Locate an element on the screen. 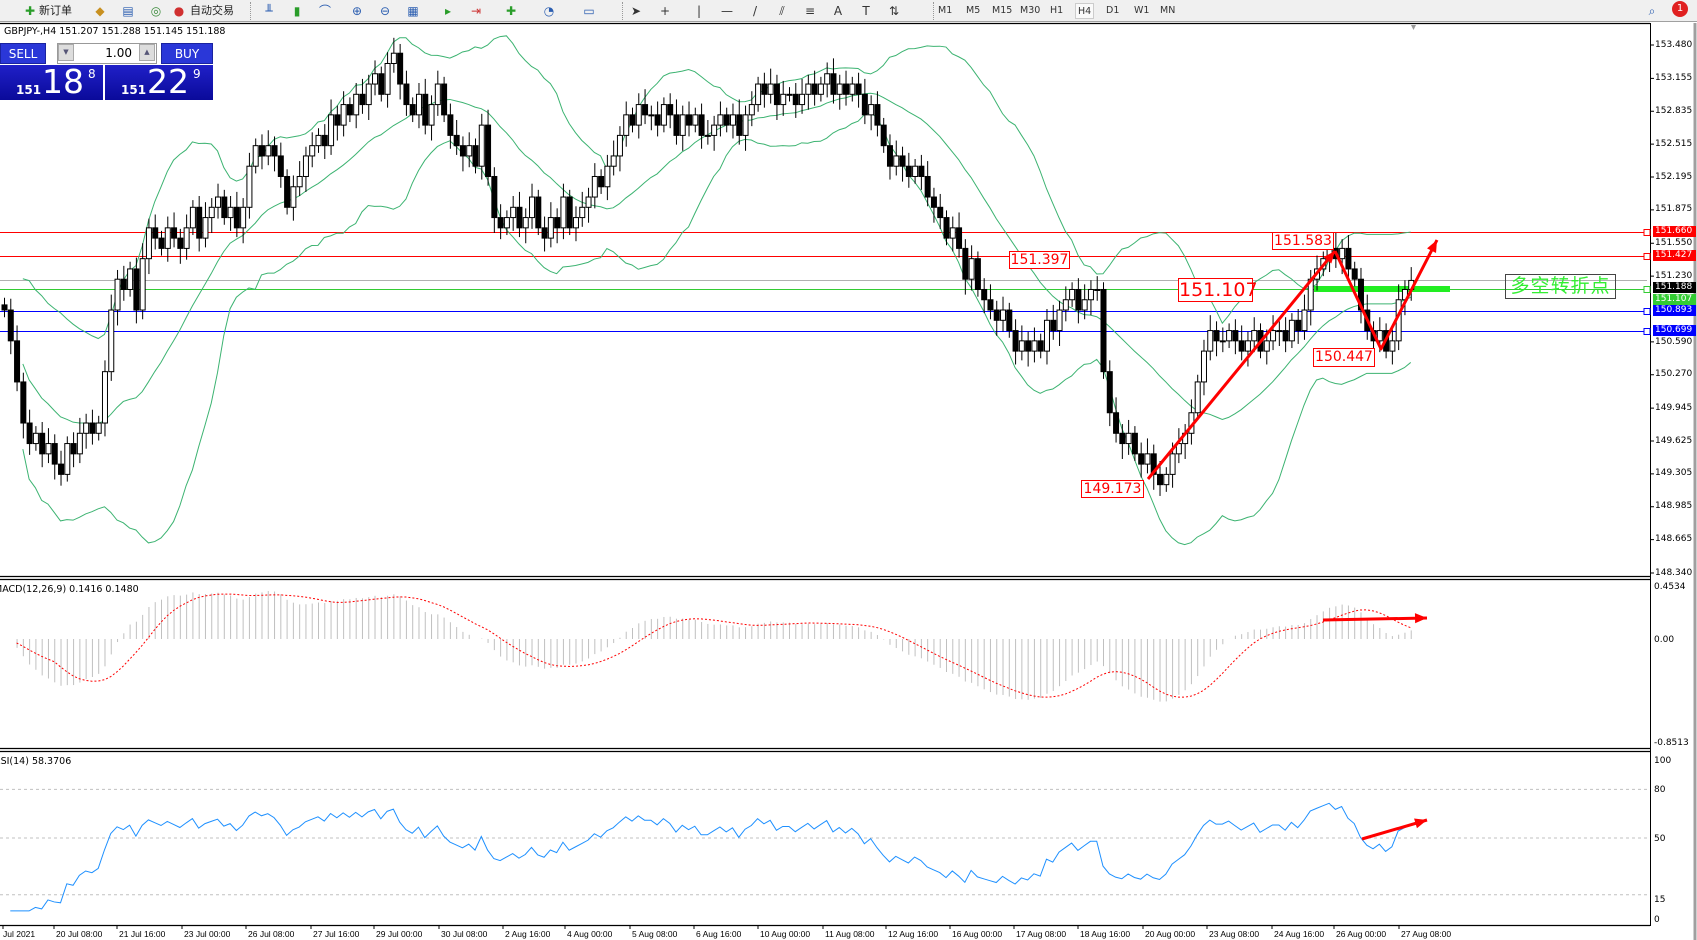 The image size is (1697, 940). timeframe-h1: H1 is located at coordinates (1057, 10).